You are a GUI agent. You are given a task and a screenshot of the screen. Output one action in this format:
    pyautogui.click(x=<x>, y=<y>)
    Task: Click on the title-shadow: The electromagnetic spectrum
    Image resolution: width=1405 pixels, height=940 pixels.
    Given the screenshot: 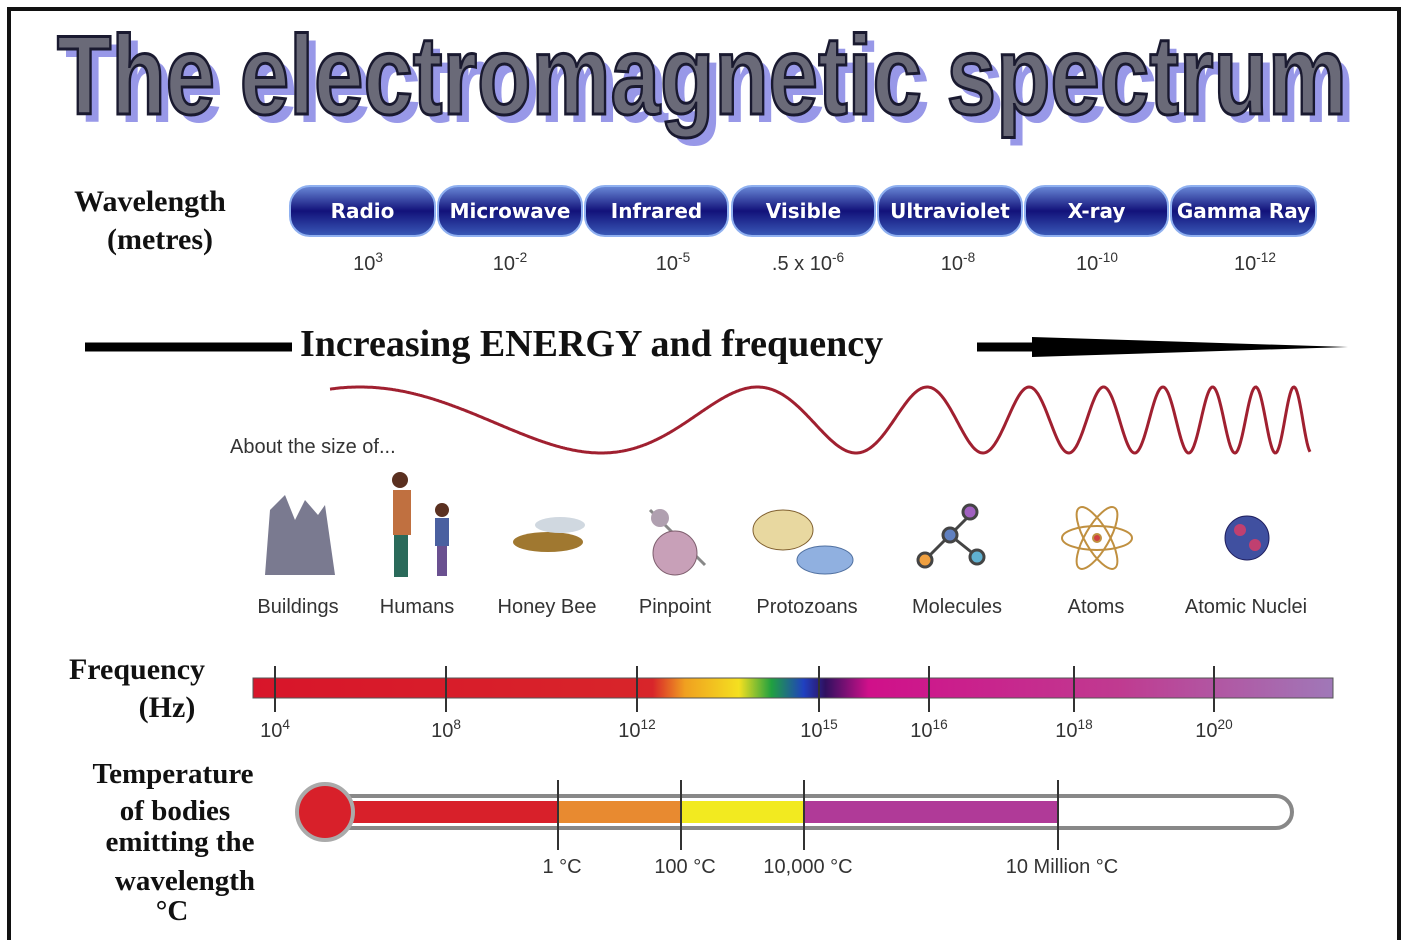 What is the action you would take?
    pyautogui.click(x=710, y=83)
    